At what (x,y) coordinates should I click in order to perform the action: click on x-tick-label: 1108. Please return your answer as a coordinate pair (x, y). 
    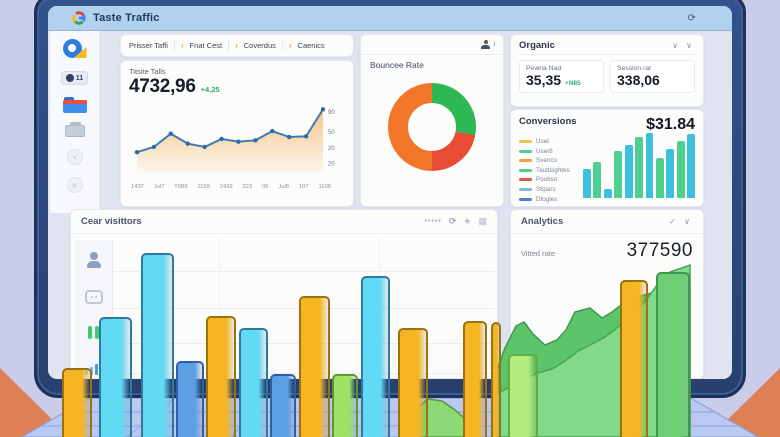
    Looking at the image, I should click on (324, 187).